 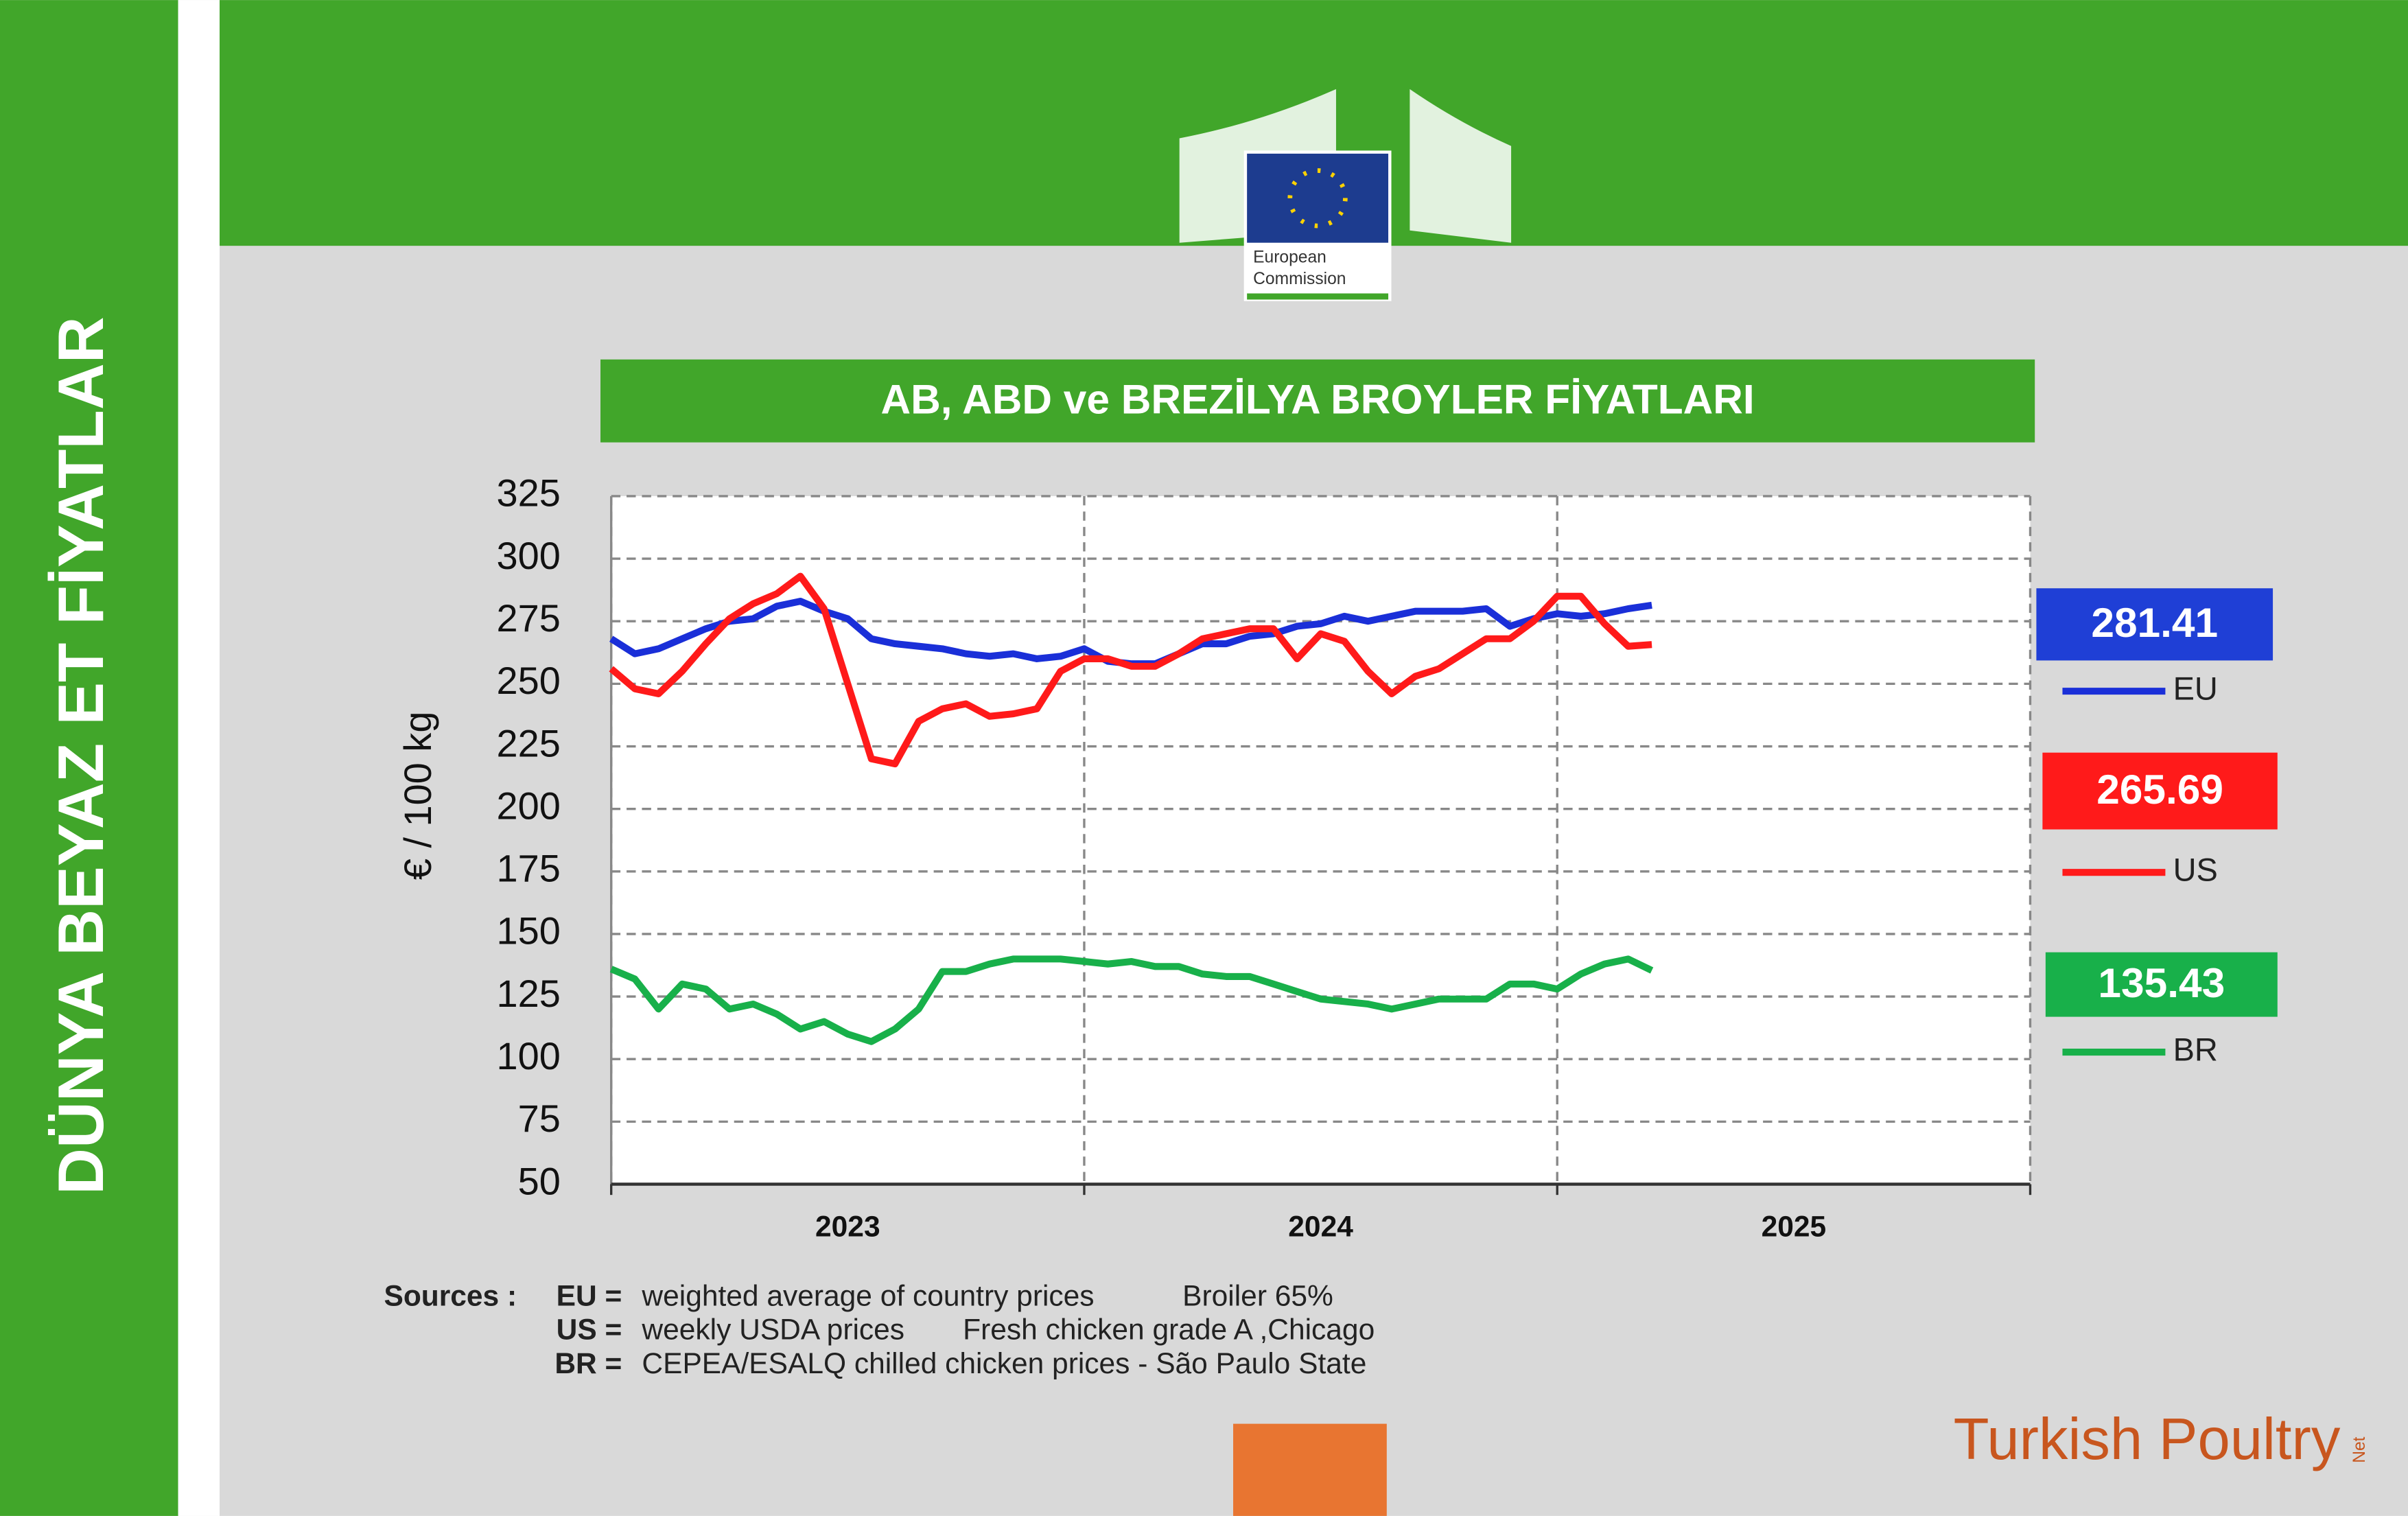 What do you see at coordinates (1257, 1296) in the screenshot?
I see `source-detail: Broiler 65%` at bounding box center [1257, 1296].